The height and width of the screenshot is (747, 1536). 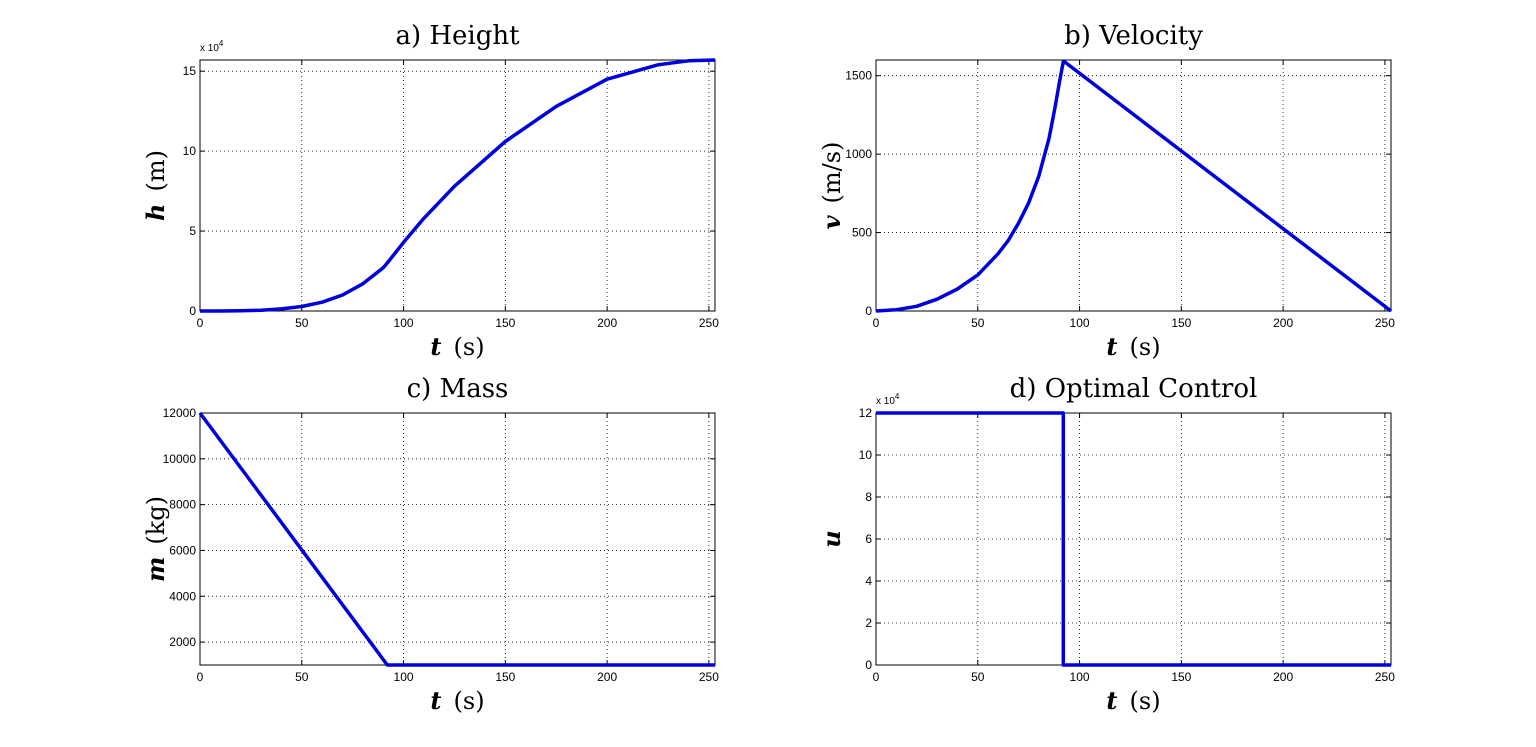 What do you see at coordinates (868, 497) in the screenshot?
I see `y-tick-label: 8` at bounding box center [868, 497].